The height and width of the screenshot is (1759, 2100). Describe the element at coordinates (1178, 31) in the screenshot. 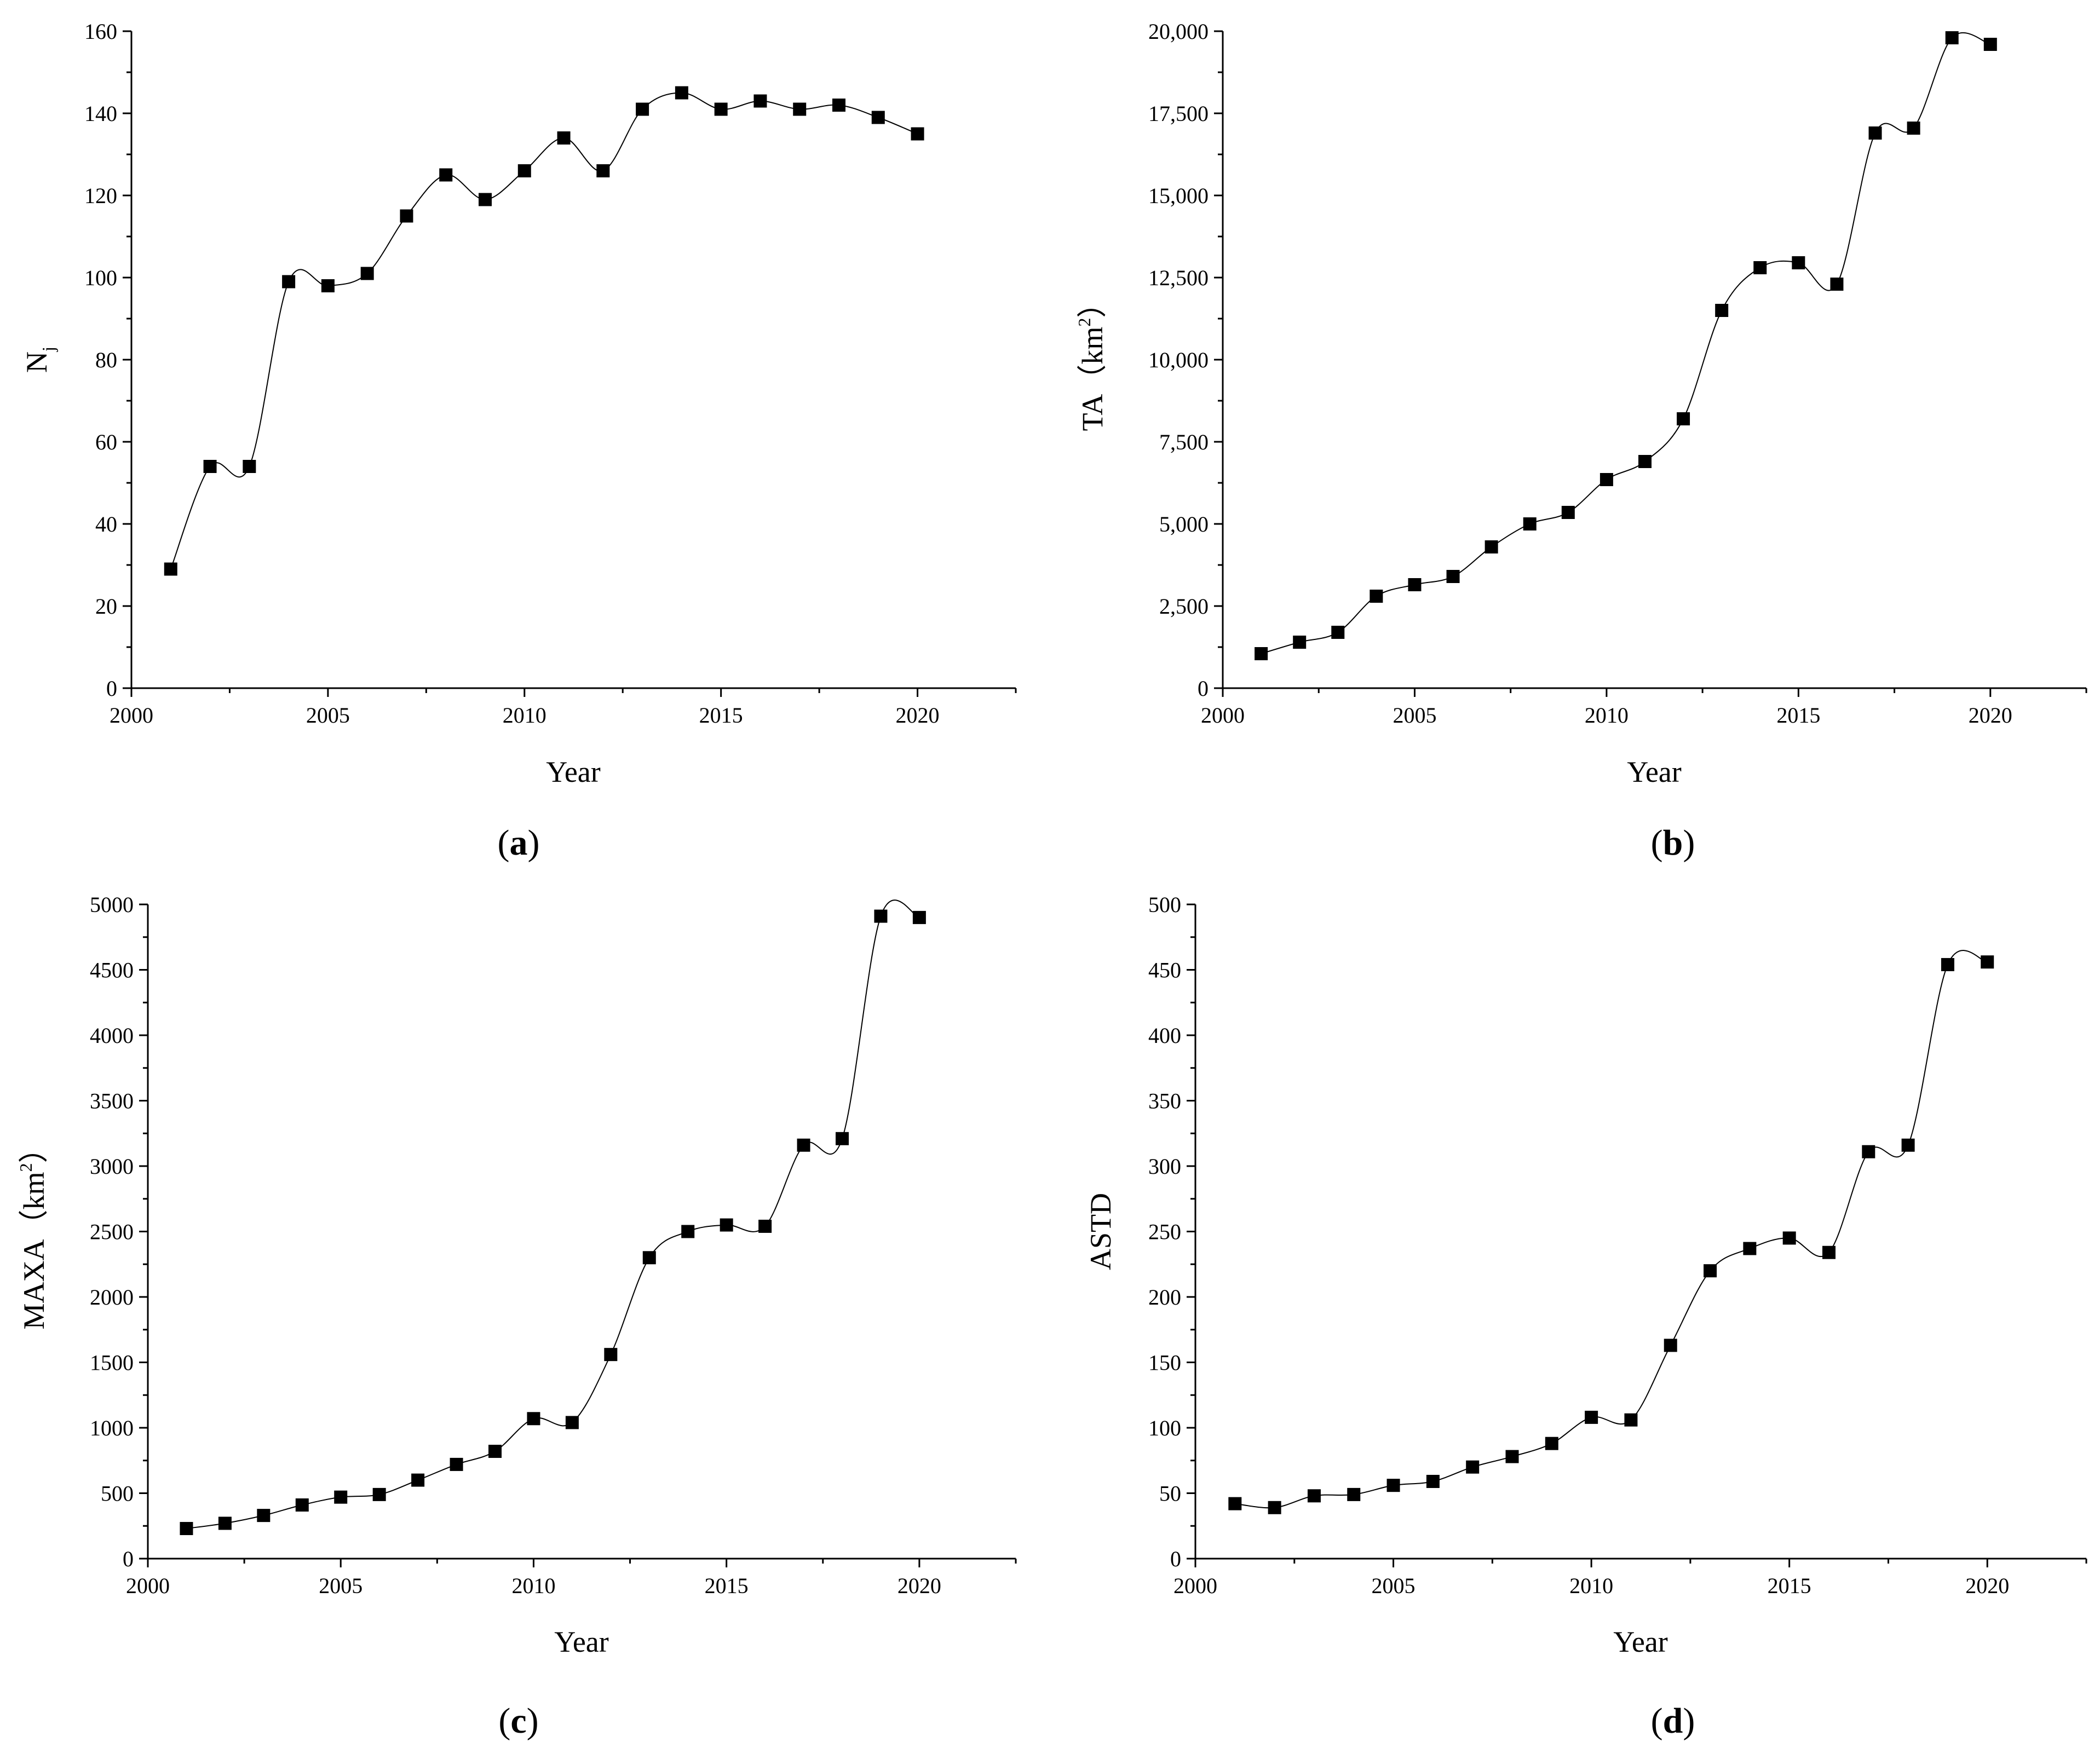

I see `chart-b-y-tick-label: 20,000` at that location.